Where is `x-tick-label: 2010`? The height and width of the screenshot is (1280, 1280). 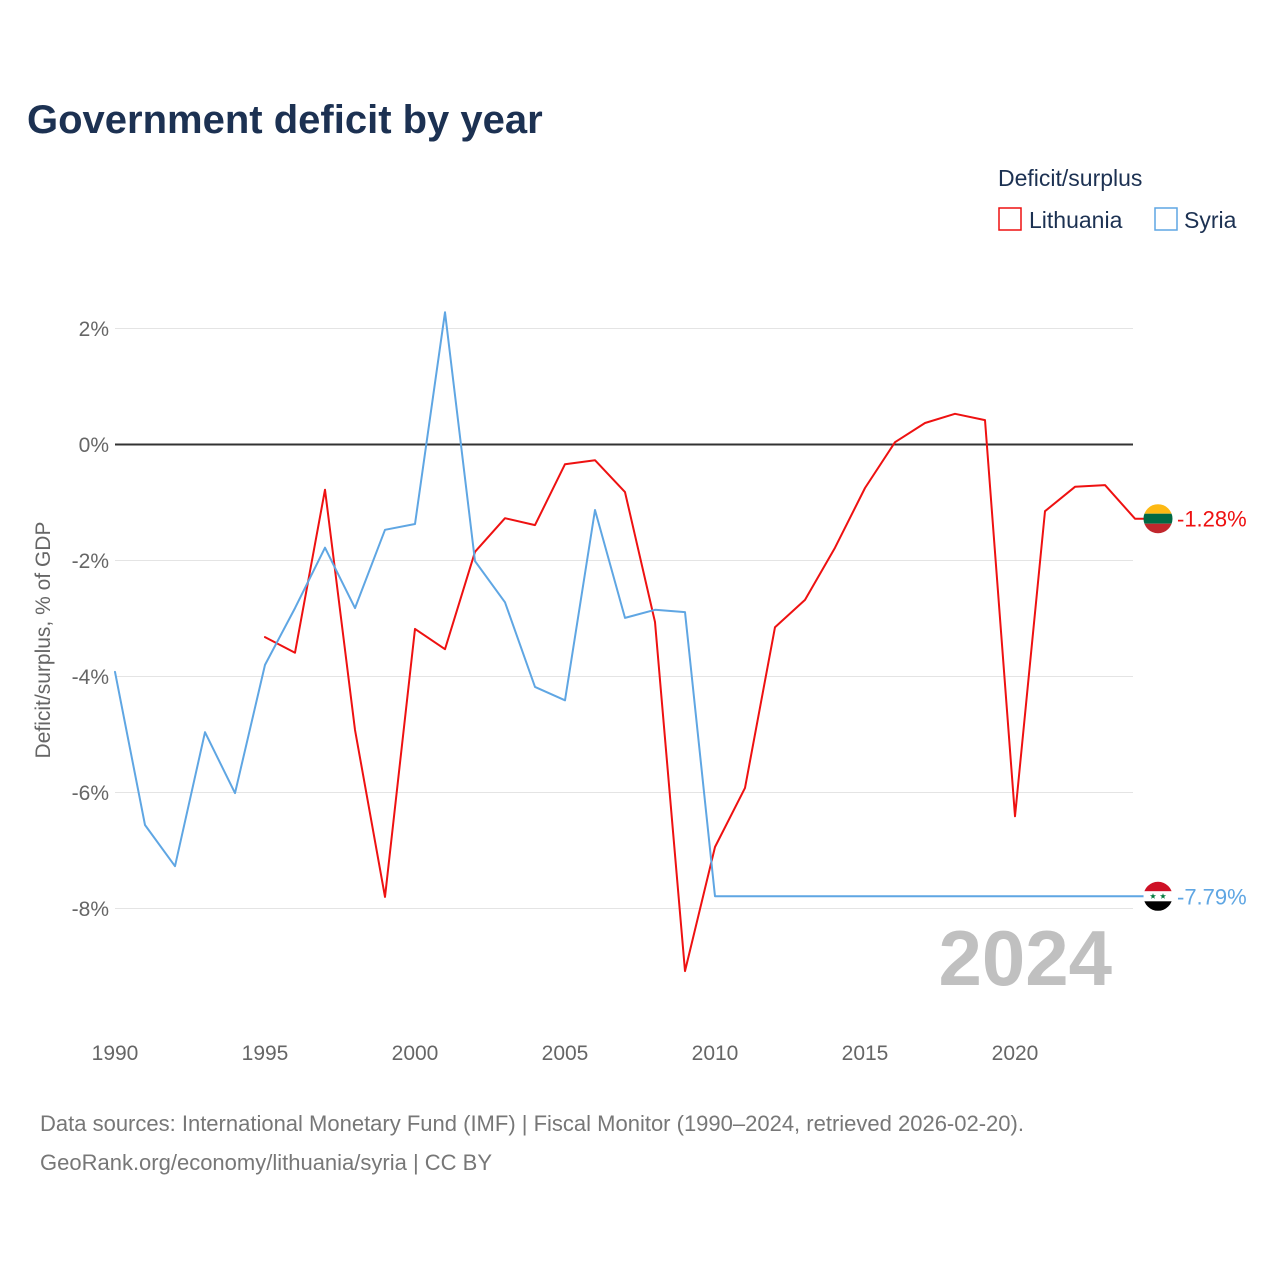 x-tick-label: 2010 is located at coordinates (715, 1053).